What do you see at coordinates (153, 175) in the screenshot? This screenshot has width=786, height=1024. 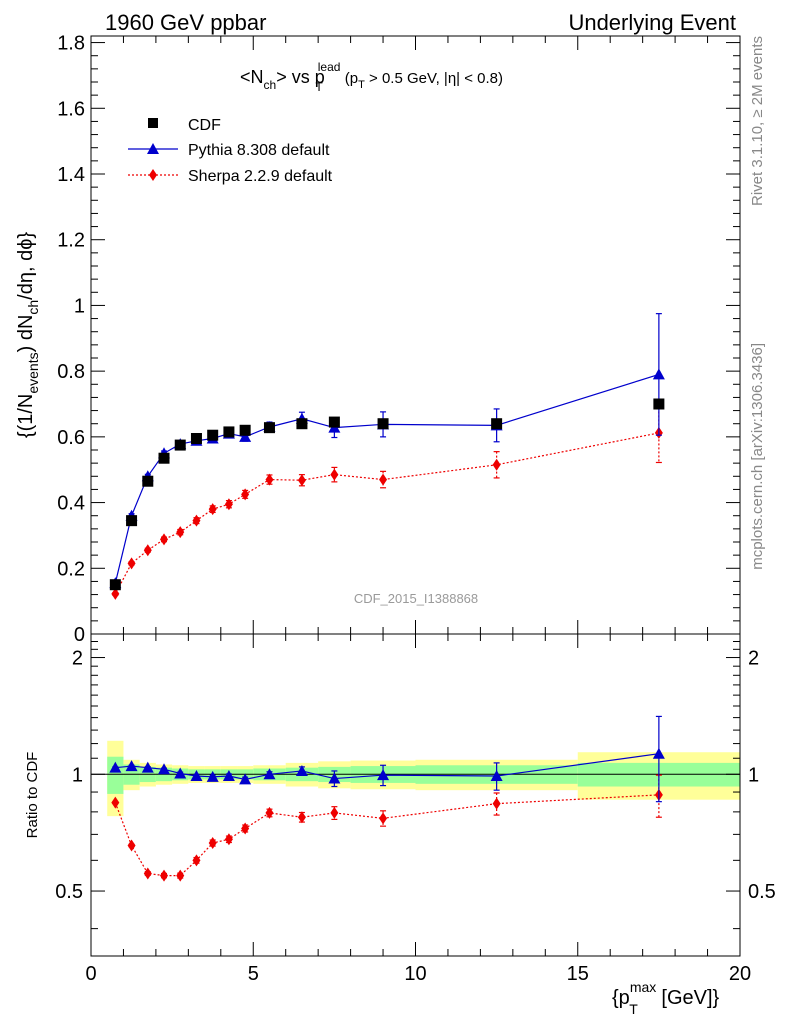 I see `legend-marker-sherpa` at bounding box center [153, 175].